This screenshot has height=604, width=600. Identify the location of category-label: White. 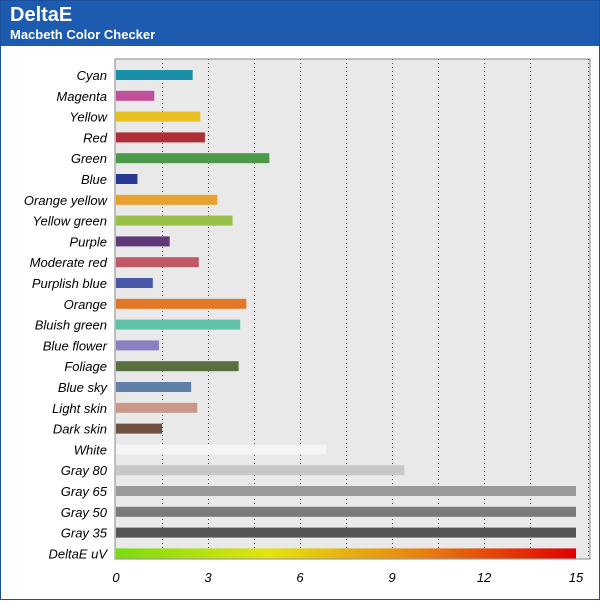
(90, 449).